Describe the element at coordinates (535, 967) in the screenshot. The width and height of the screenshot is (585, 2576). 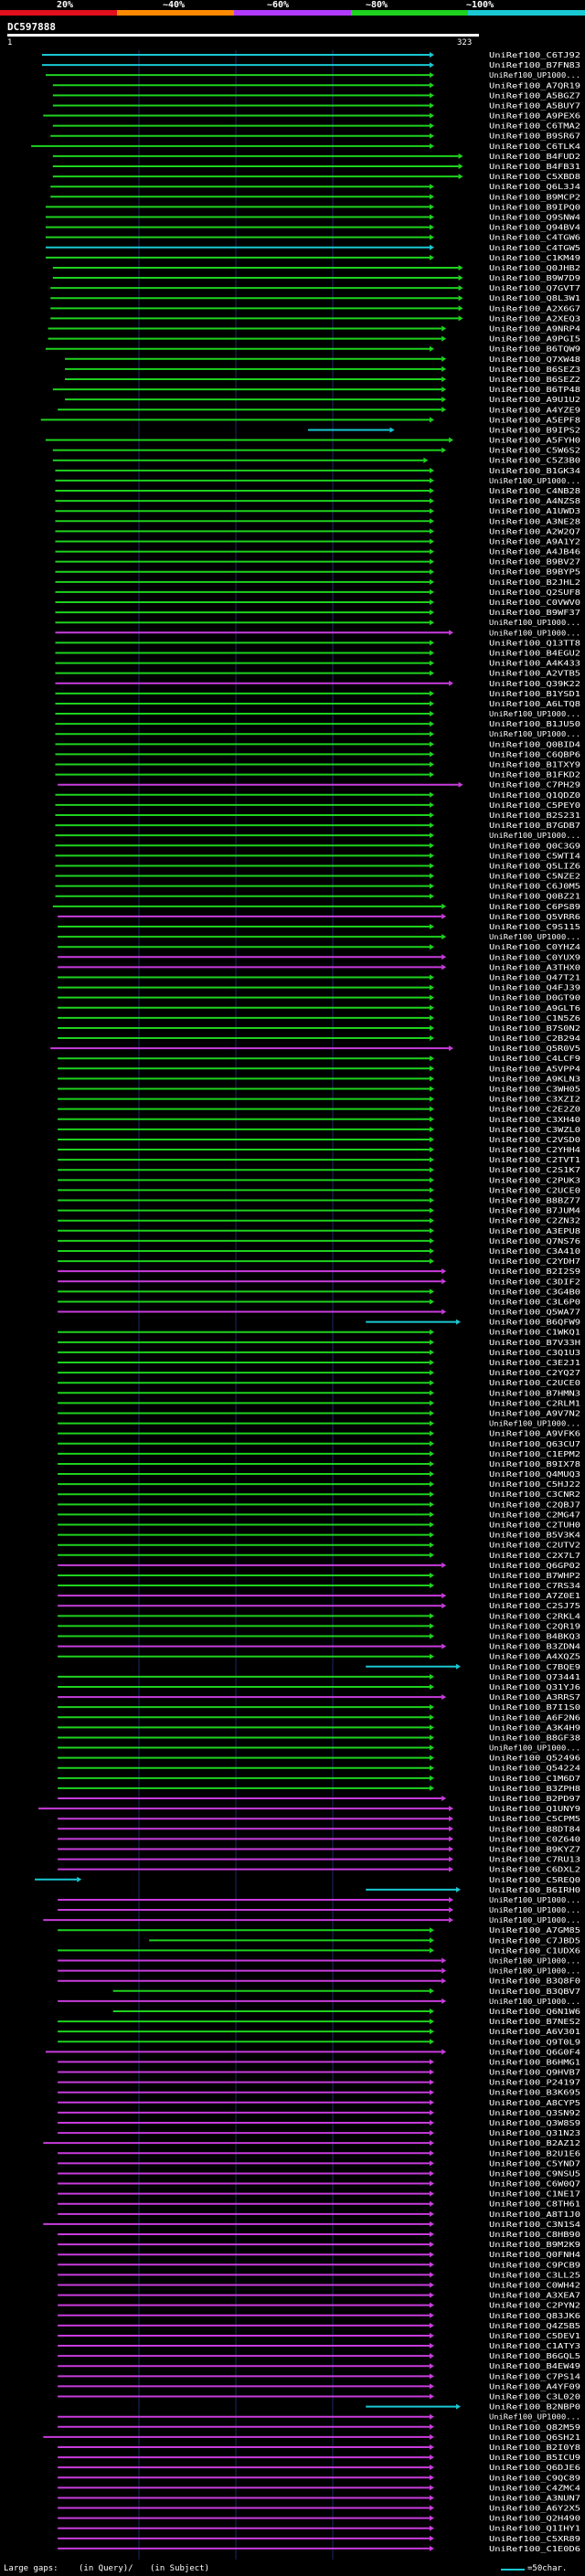
I see `hit-label: UniRef100_A3THX0` at that location.